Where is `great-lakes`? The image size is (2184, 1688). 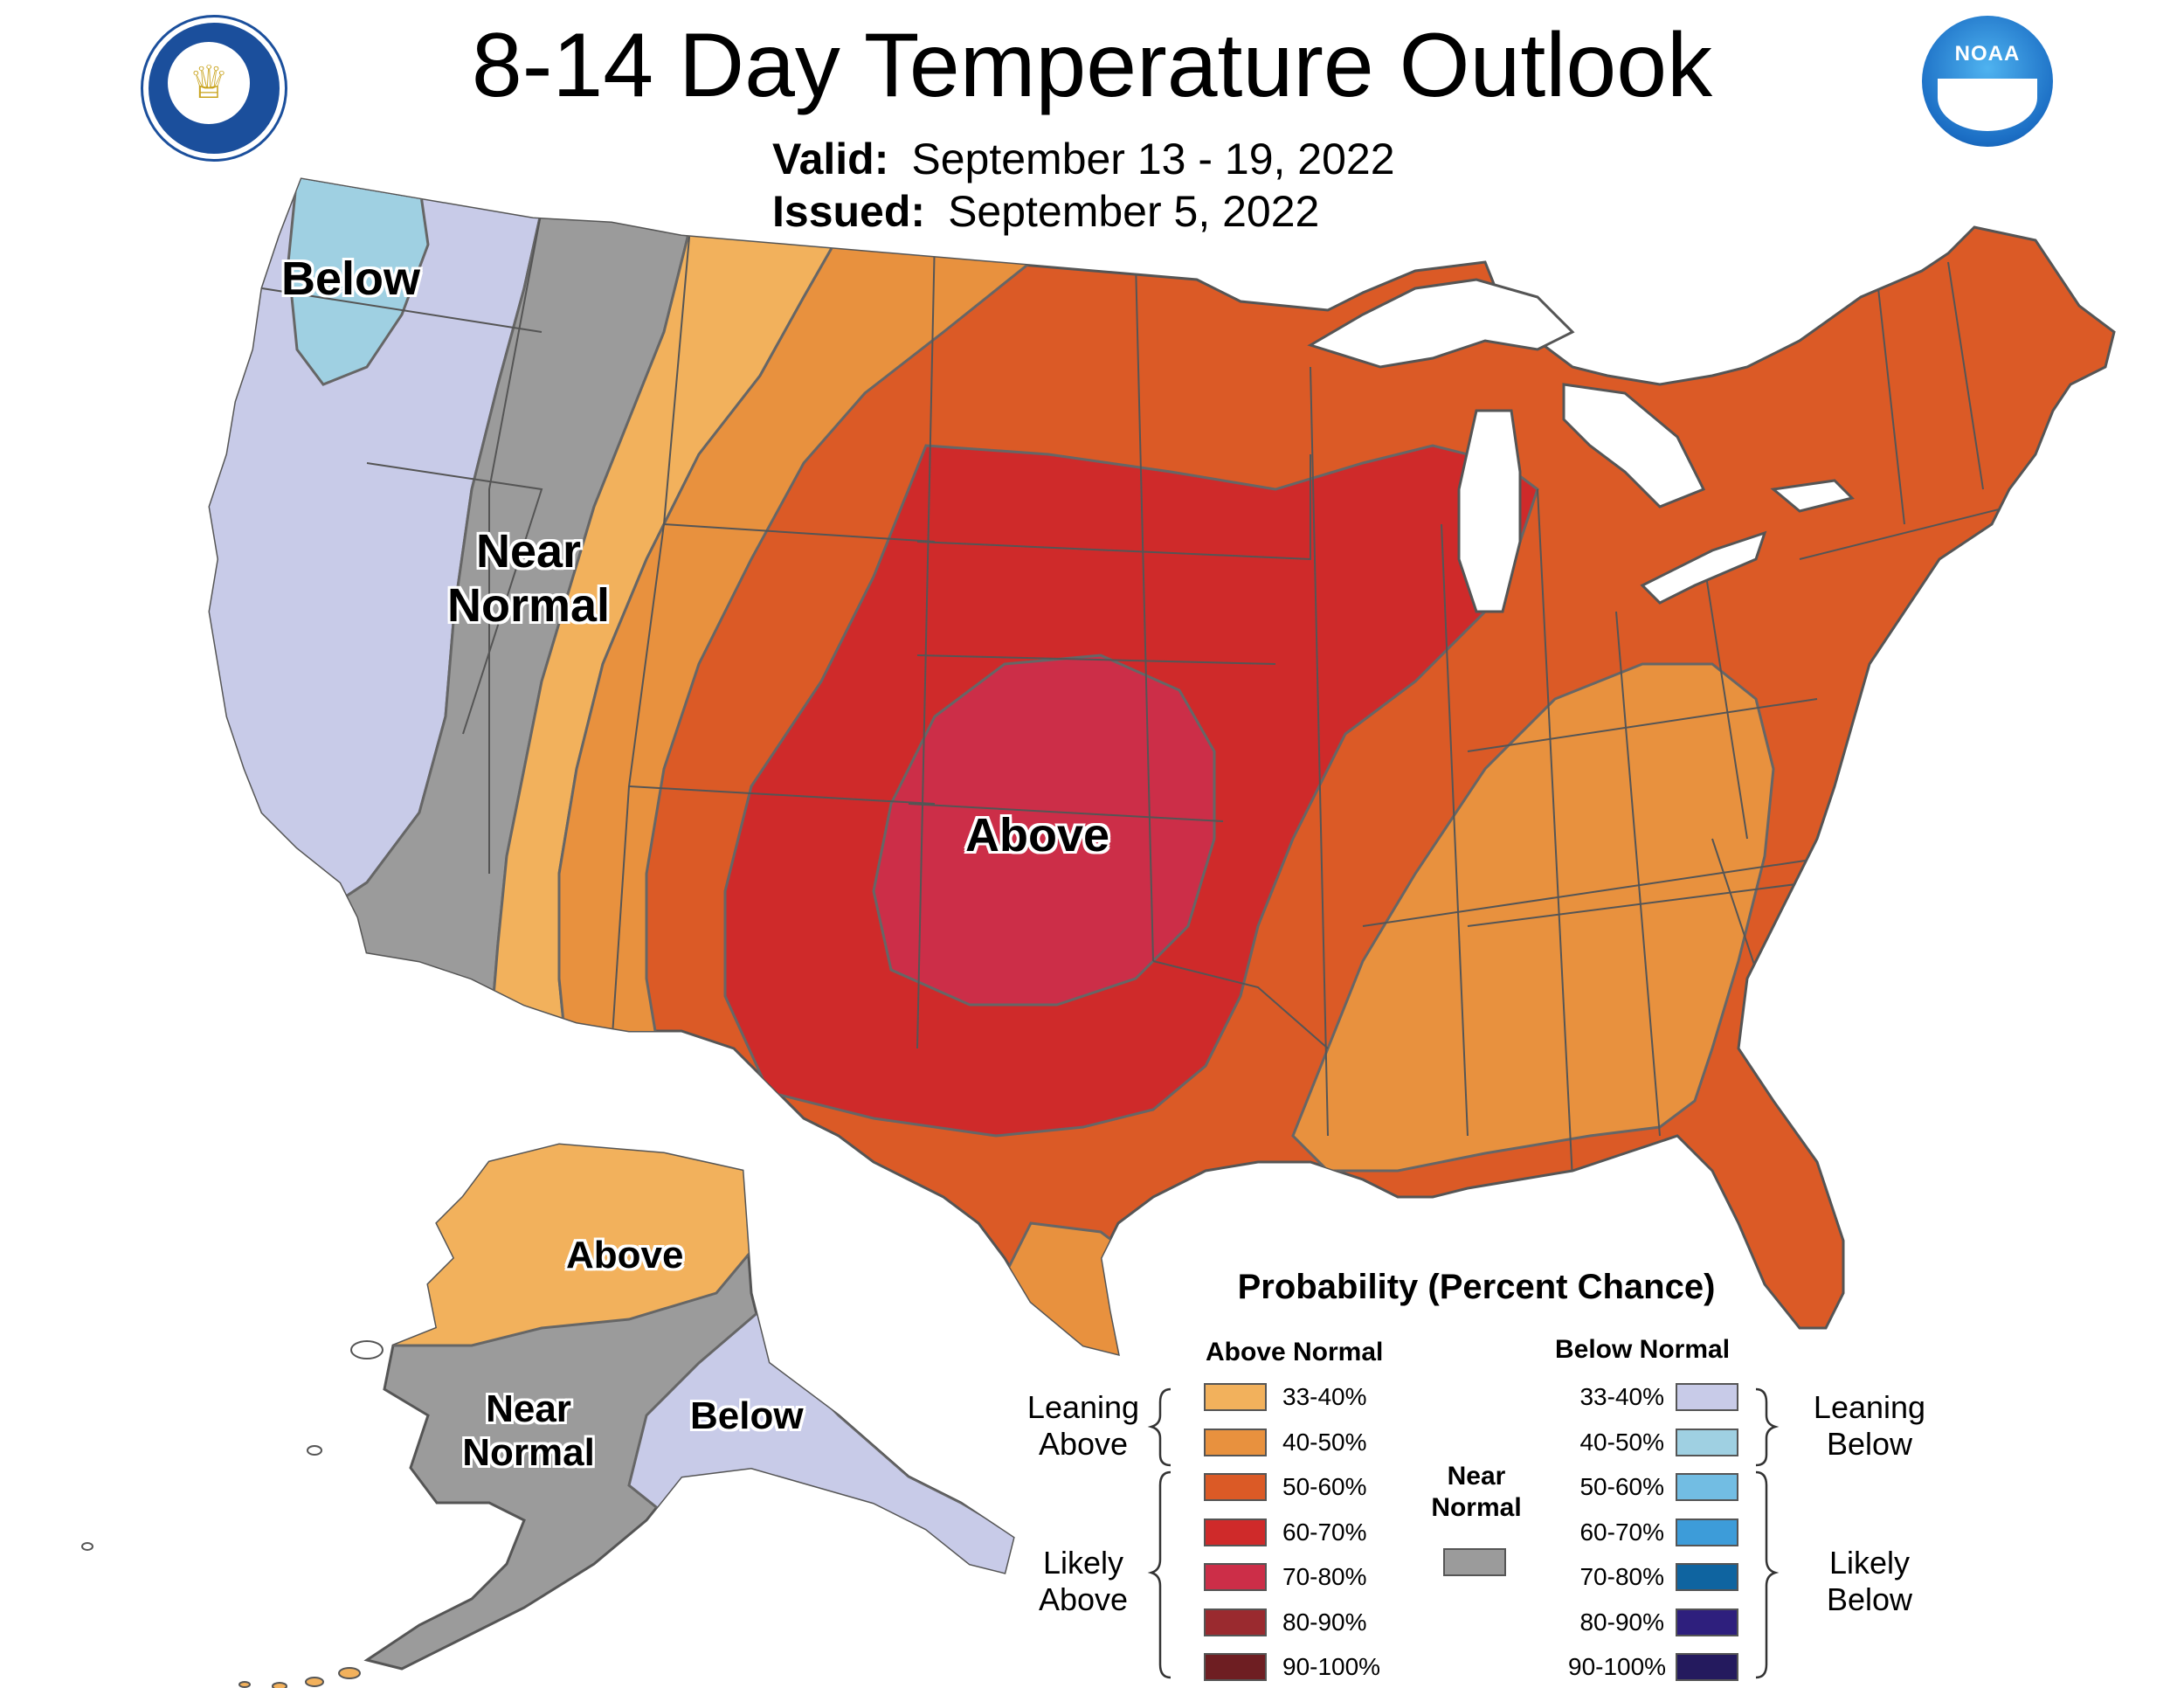 great-lakes is located at coordinates (1581, 445).